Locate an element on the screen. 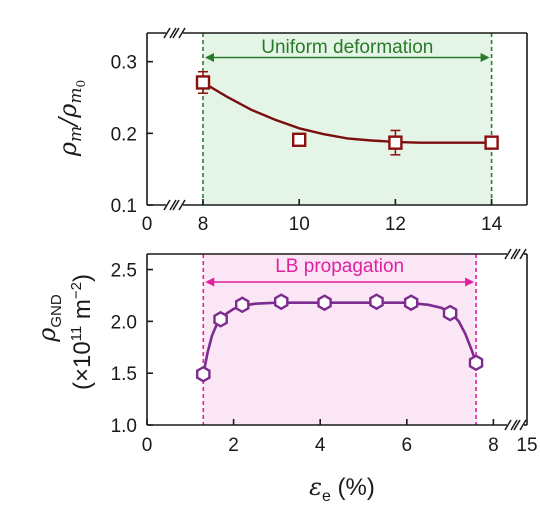  top-xtick-label-2: 12 is located at coordinates (395, 224).